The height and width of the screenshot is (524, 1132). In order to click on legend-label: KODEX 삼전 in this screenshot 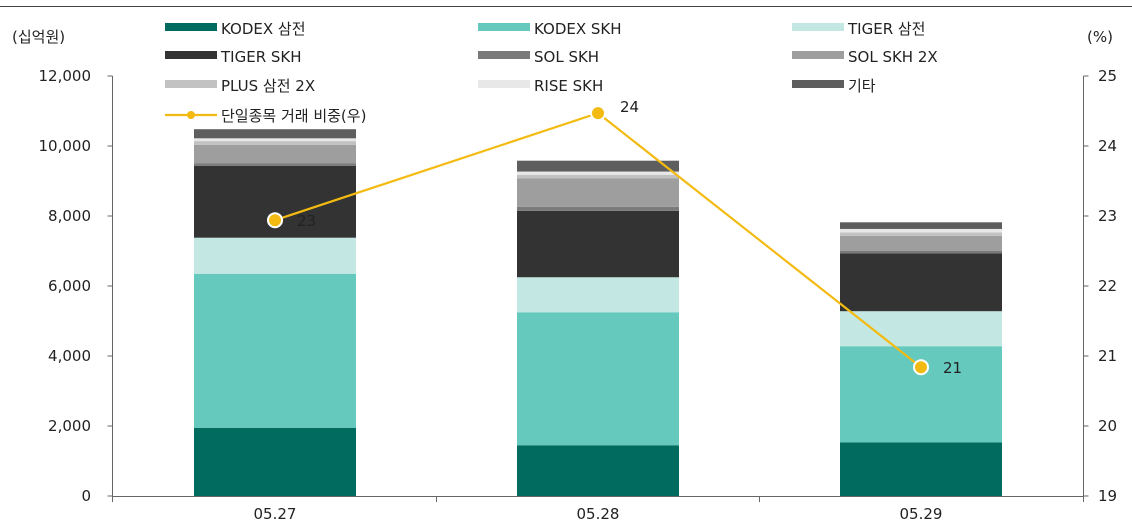, I will do `click(263, 29)`.